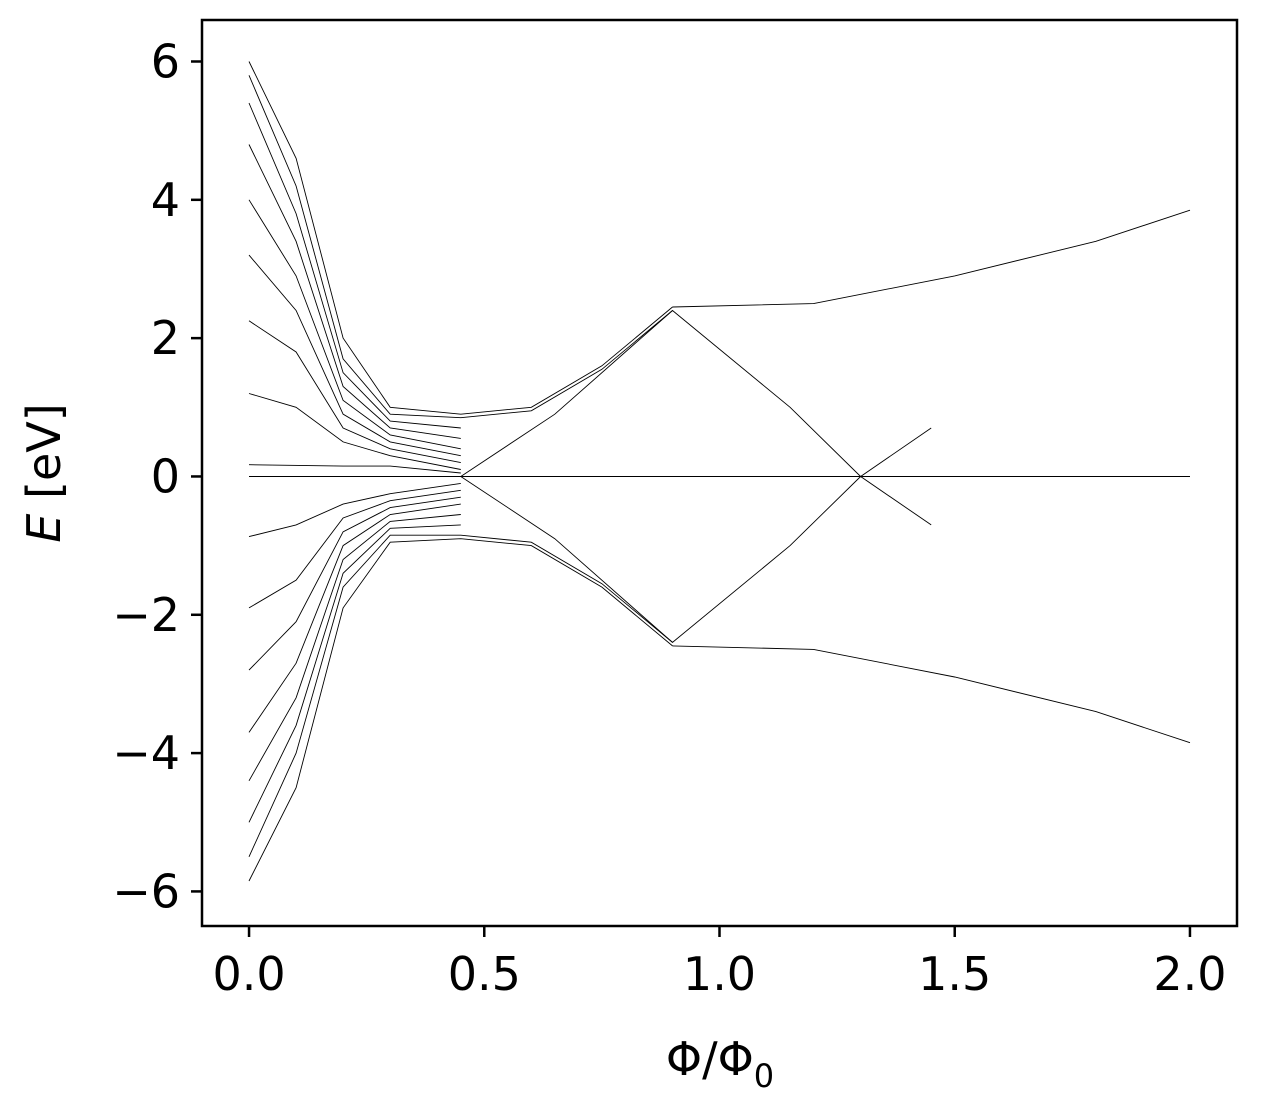 This screenshot has width=1264, height=1100. Describe the element at coordinates (248, 974) in the screenshot. I see `x-tick-label: 0.0` at that location.